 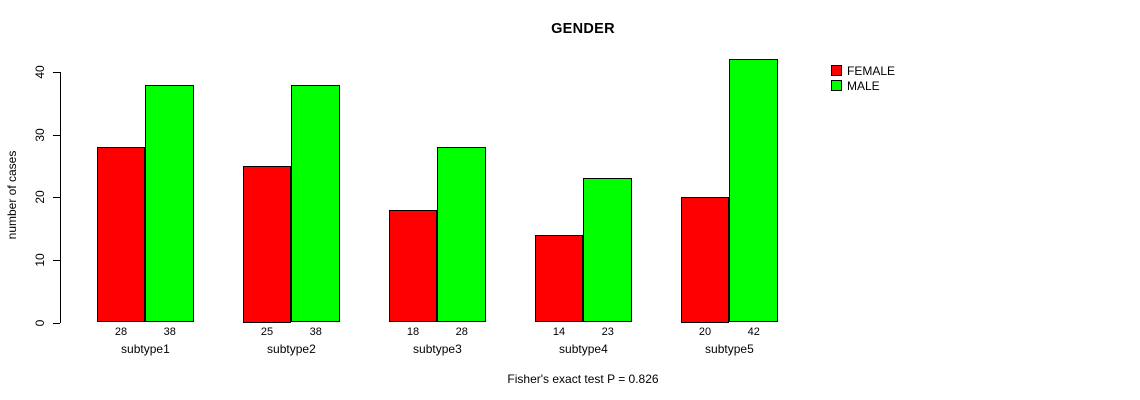 What do you see at coordinates (863, 85) in the screenshot?
I see `legend-label: MALE` at bounding box center [863, 85].